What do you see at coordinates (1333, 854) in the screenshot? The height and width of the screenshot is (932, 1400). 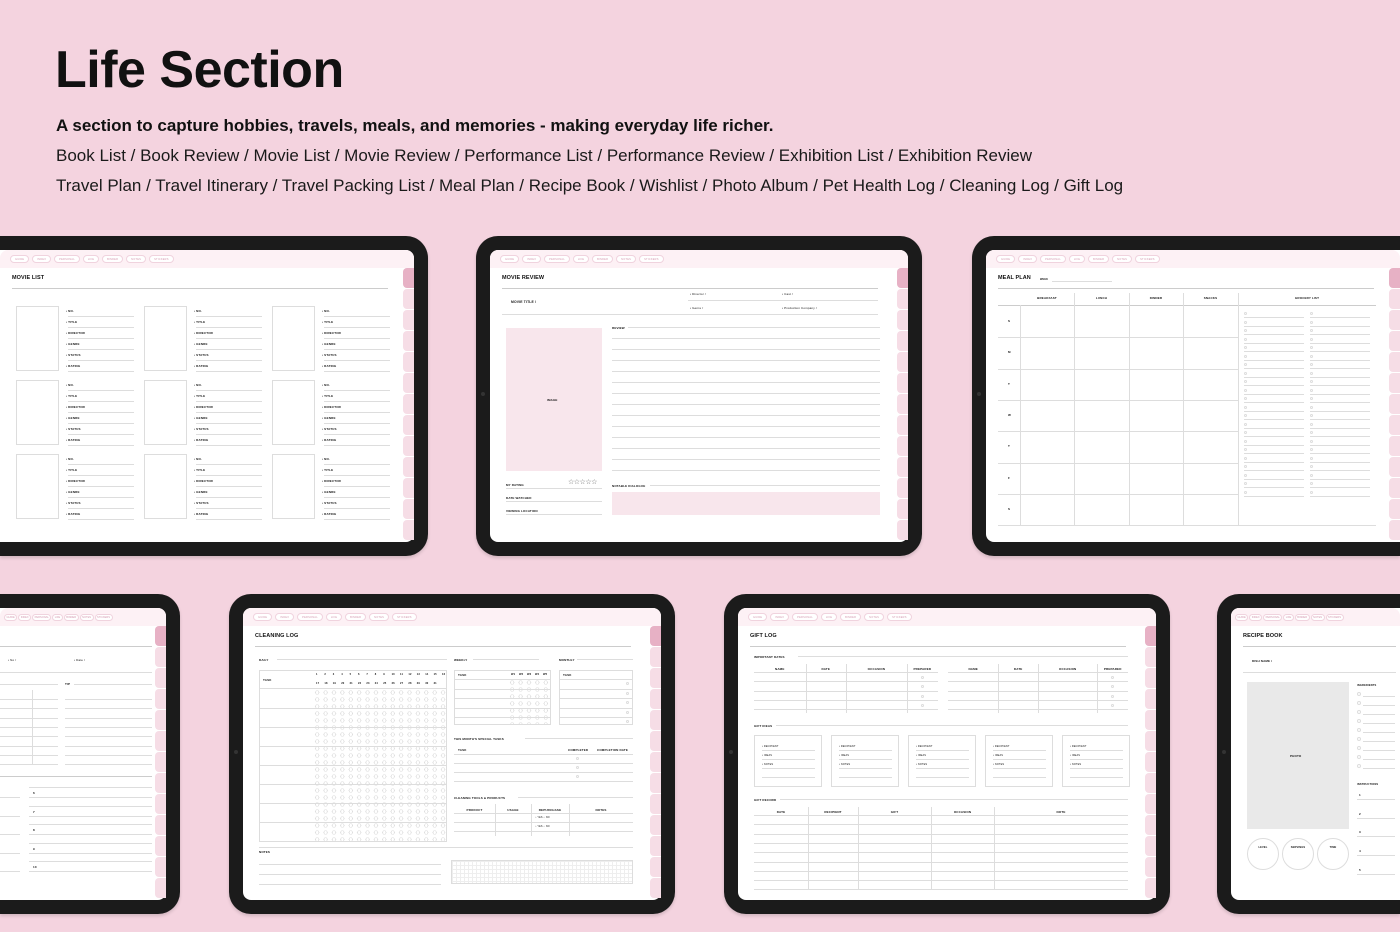 I see `info-circle-time` at bounding box center [1333, 854].